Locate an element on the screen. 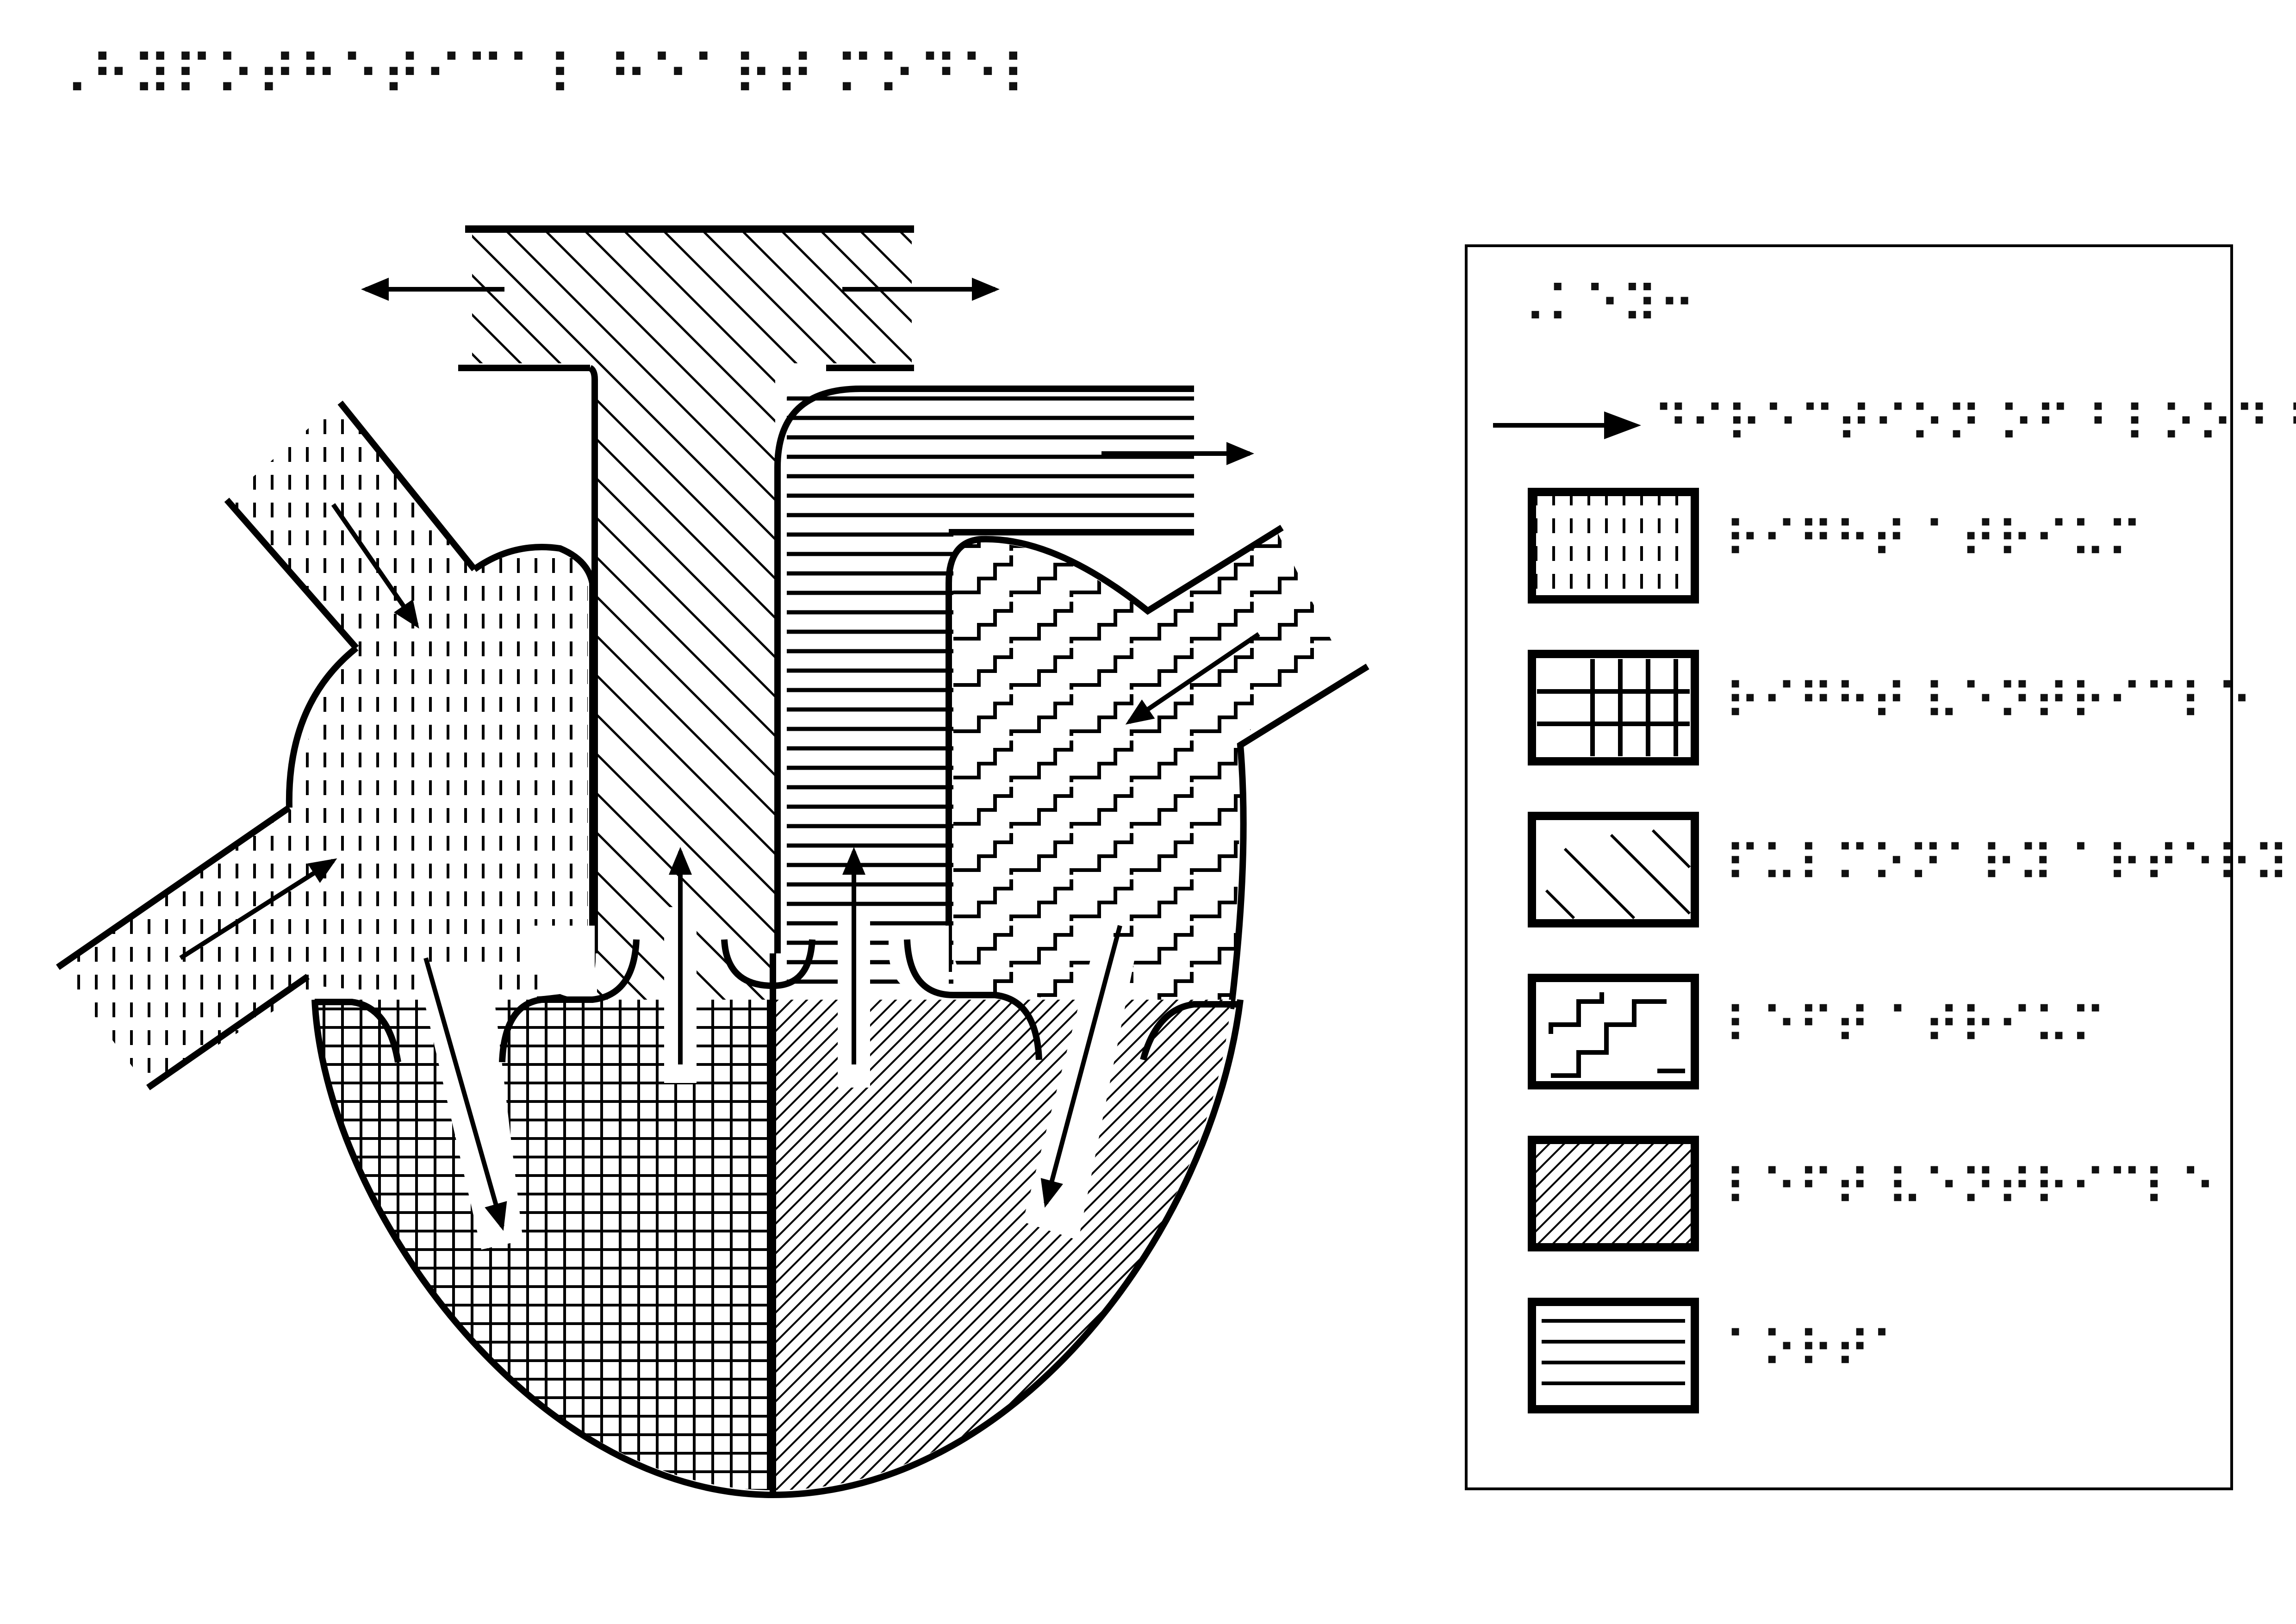 The width and height of the screenshot is (2296, 1624). heart-outline is located at coordinates (777, 1219).